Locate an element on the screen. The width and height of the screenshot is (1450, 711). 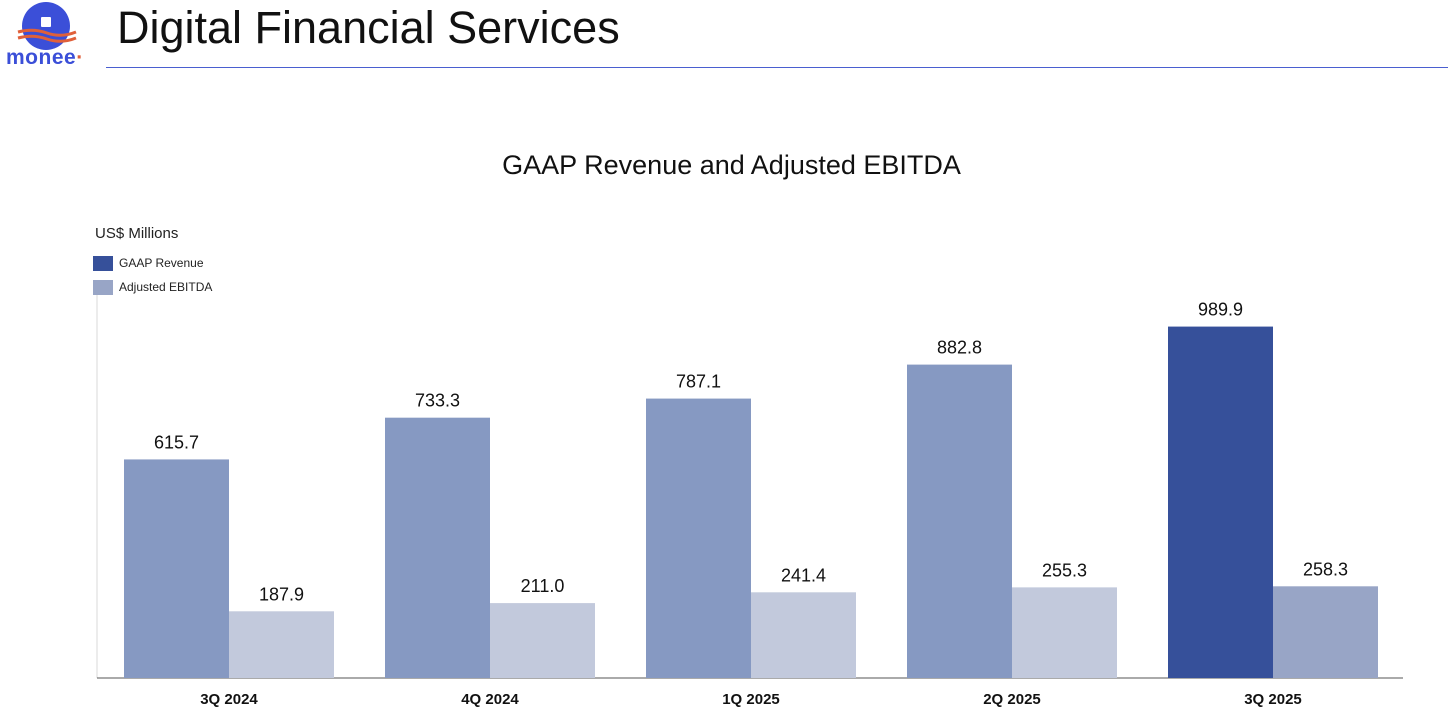
bar-gaap-revenue-1q-2025 is located at coordinates (698, 538).